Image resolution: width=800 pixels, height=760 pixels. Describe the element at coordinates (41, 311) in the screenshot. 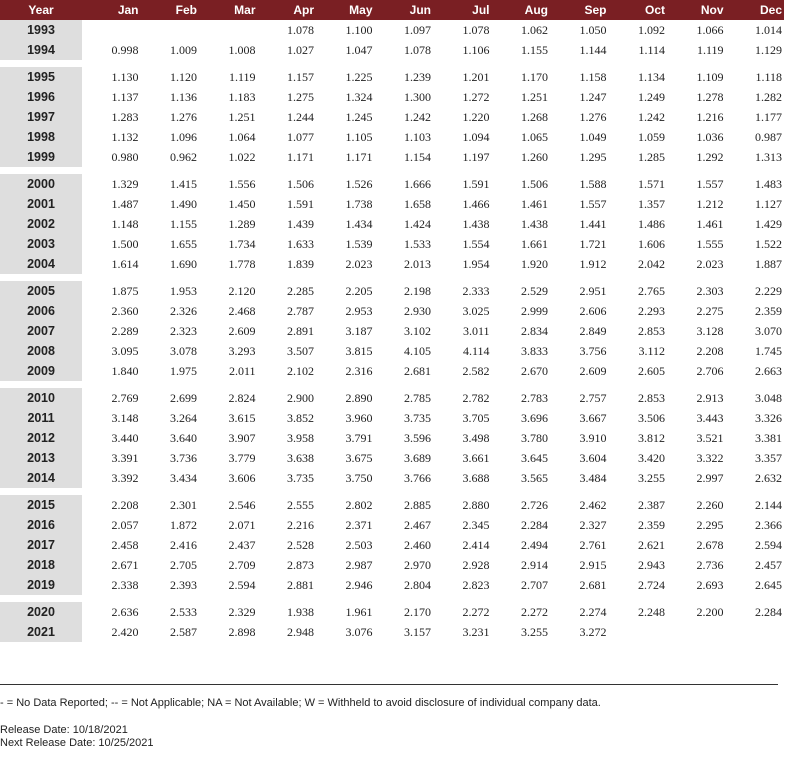

I see `year-cell: 2006` at that location.